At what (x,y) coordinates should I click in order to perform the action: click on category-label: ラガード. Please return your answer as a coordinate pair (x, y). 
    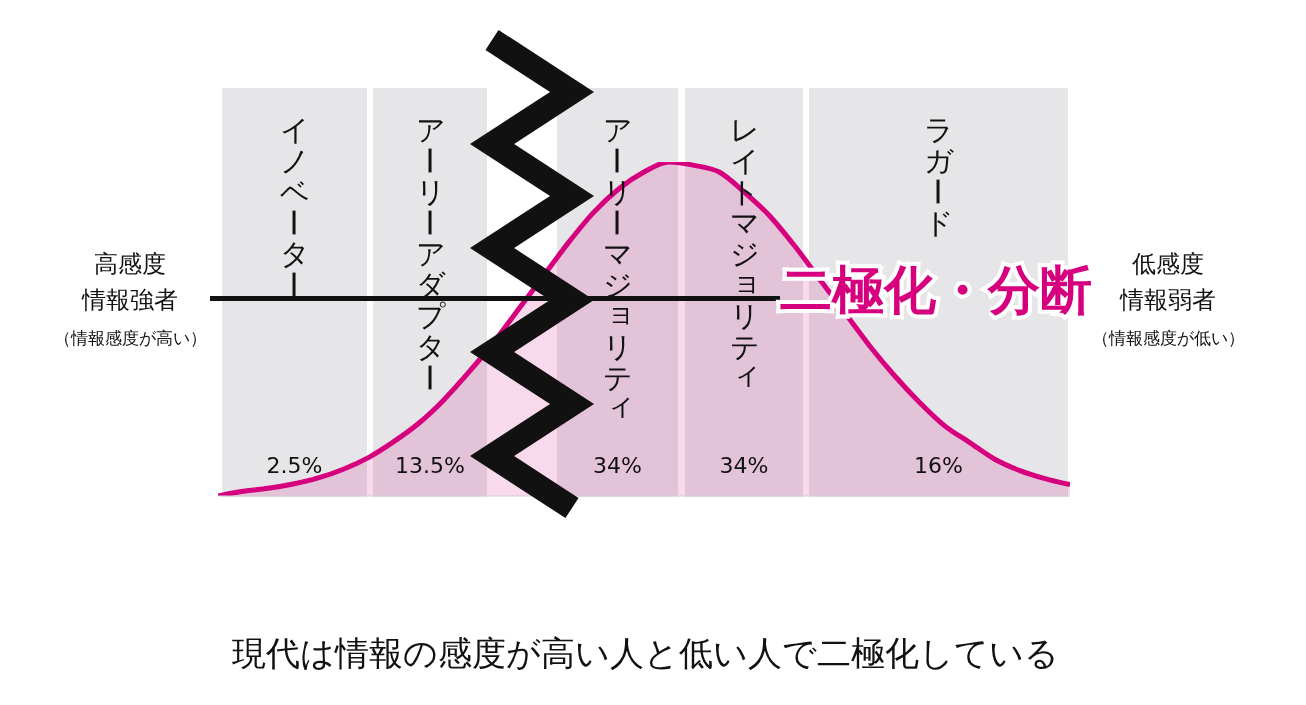
    Looking at the image, I should click on (937, 176).